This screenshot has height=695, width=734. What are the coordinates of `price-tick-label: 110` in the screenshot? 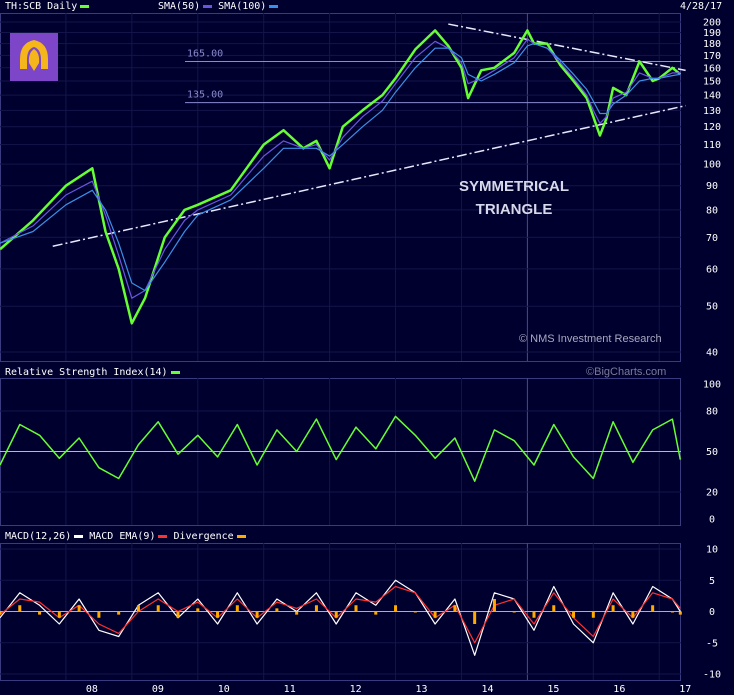 It's located at (712, 145).